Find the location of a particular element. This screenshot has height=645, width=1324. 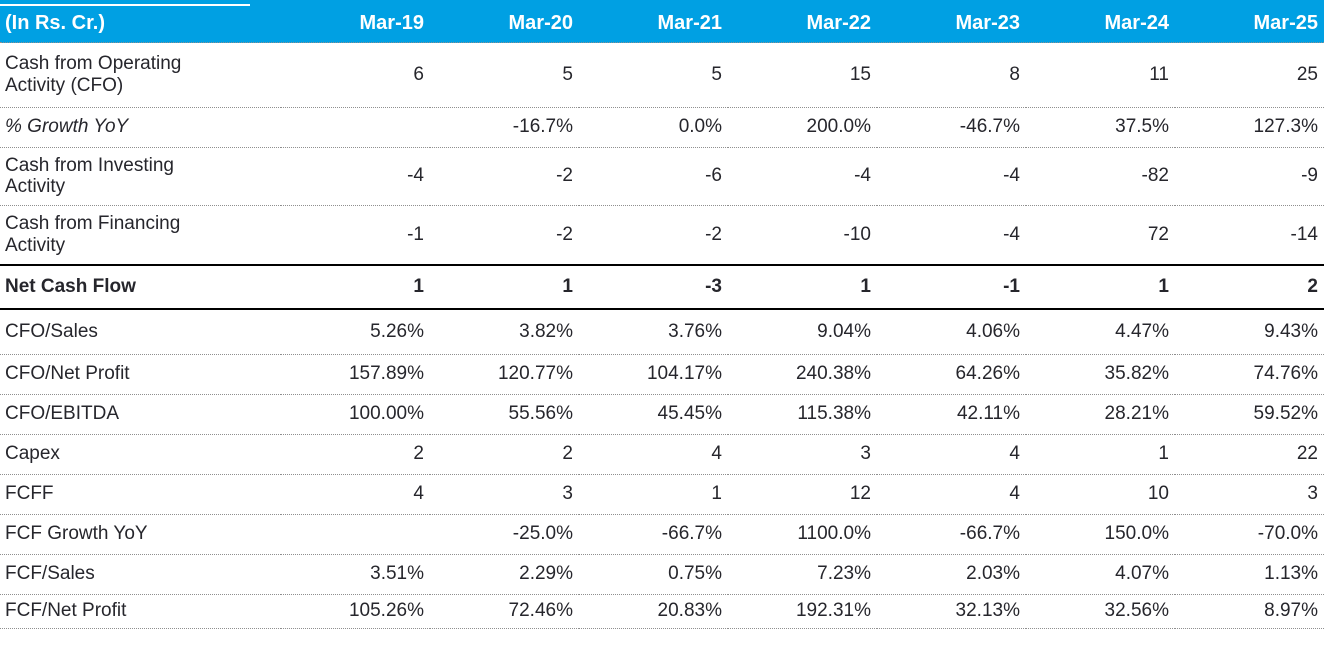

value-cell: 192.31% is located at coordinates (833, 610).